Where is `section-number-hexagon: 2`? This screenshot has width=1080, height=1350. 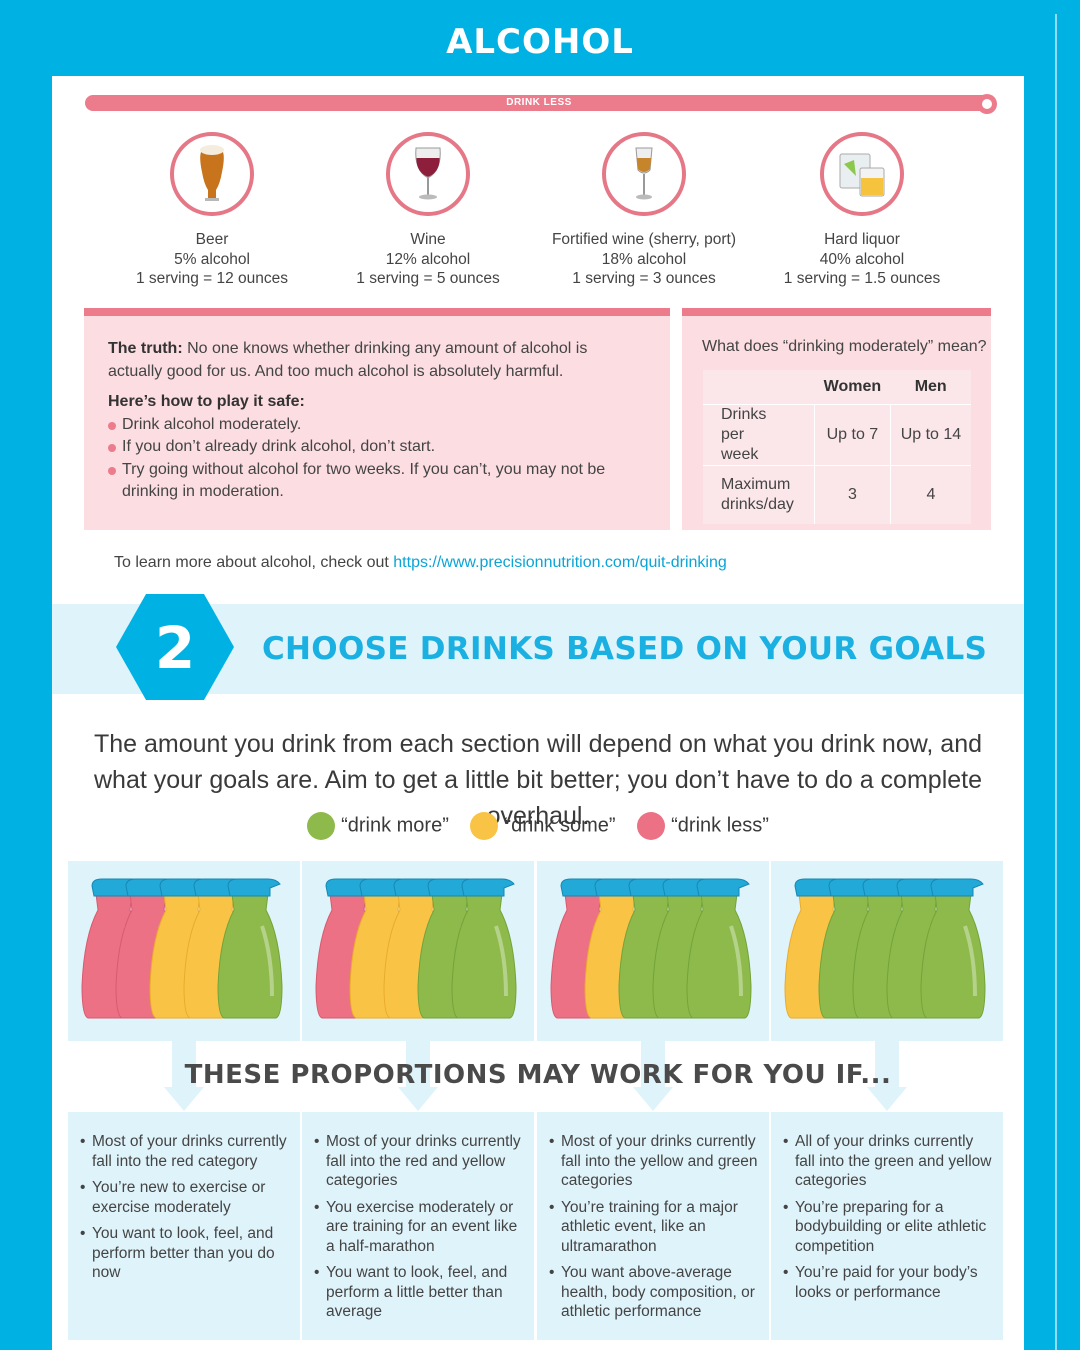 section-number-hexagon: 2 is located at coordinates (175, 647).